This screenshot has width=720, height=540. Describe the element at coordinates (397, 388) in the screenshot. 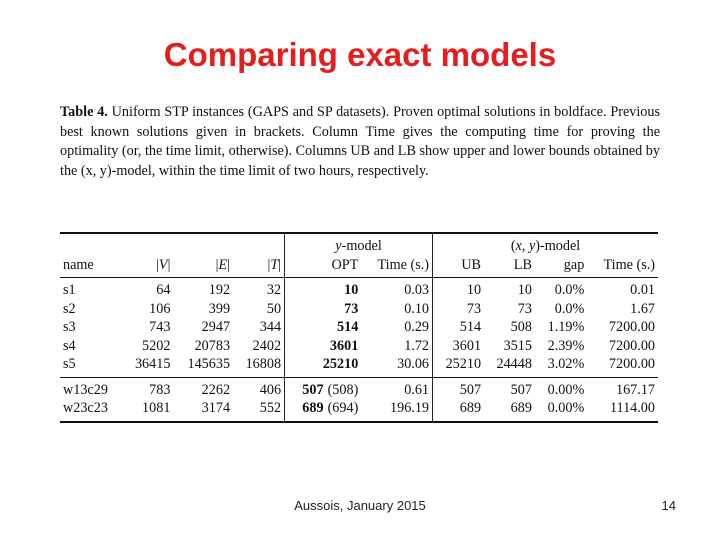

I see `cell-time-y: 0.61` at that location.